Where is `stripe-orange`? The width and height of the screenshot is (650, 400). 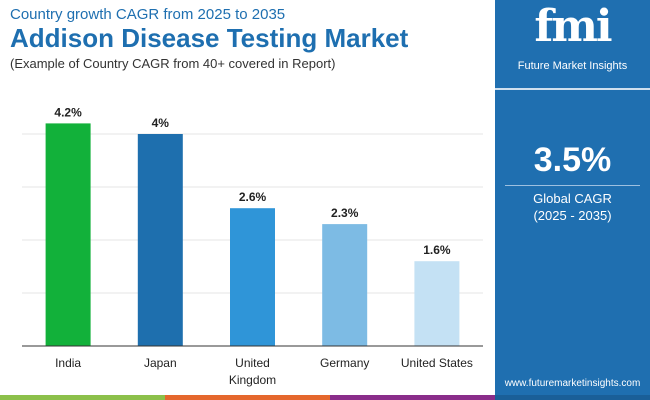
stripe-orange is located at coordinates (247, 397).